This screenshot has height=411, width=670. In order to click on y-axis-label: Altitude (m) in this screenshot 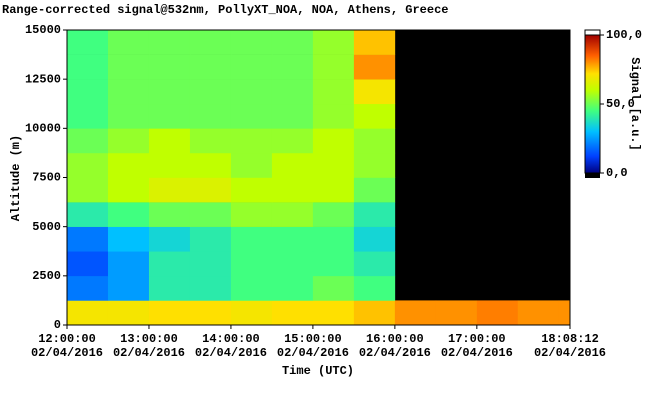, I will do `click(16, 178)`.